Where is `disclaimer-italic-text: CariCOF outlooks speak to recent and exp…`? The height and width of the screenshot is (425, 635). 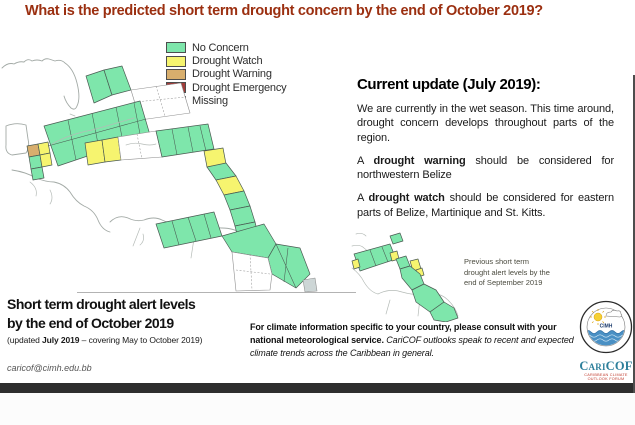
disclaimer-italic-text: CariCOF outlooks speak to recent and exp… is located at coordinates (412, 347).